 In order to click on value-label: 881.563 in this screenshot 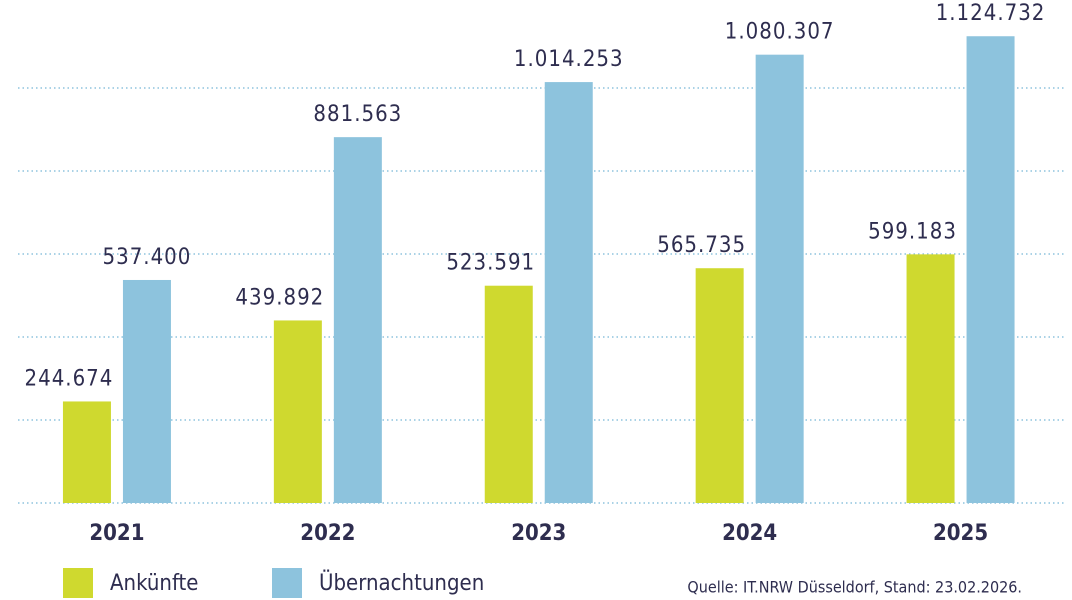, I will do `click(357, 114)`.